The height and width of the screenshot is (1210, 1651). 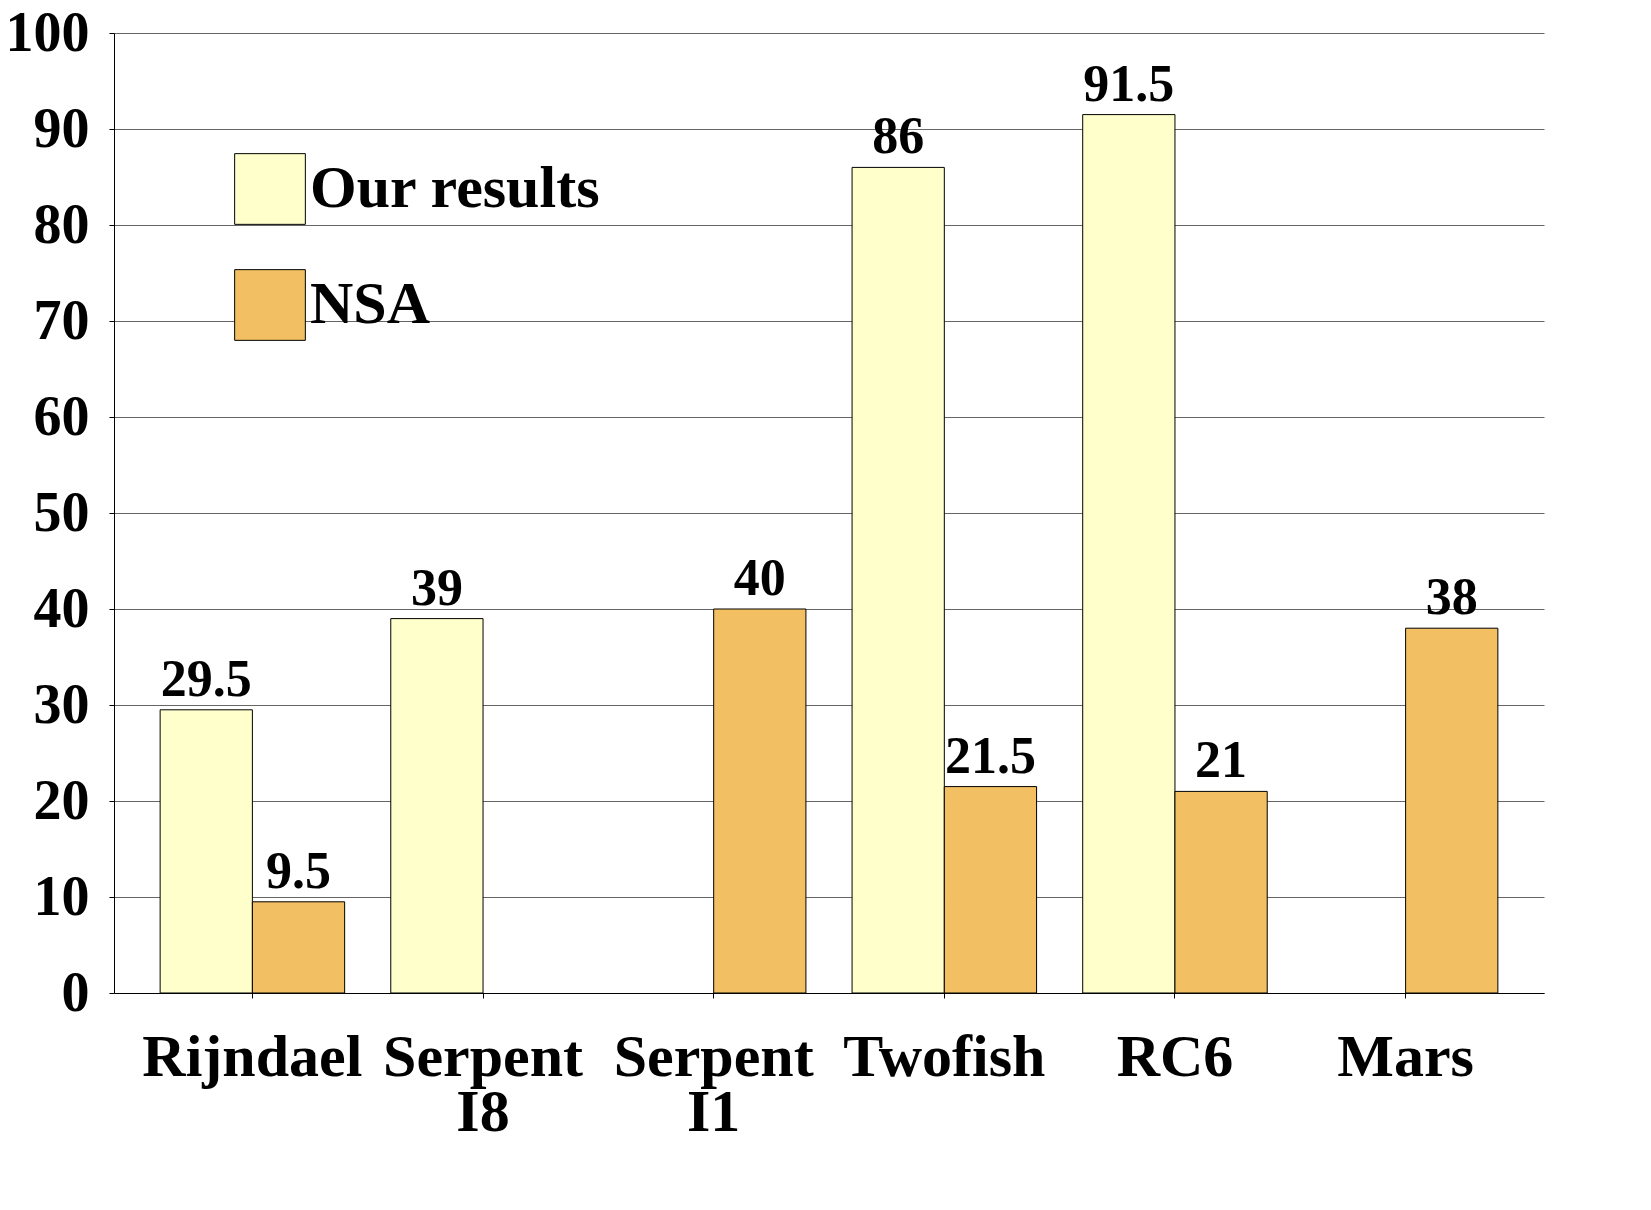 I want to click on y-tick-label: 60, so click(x=61, y=415).